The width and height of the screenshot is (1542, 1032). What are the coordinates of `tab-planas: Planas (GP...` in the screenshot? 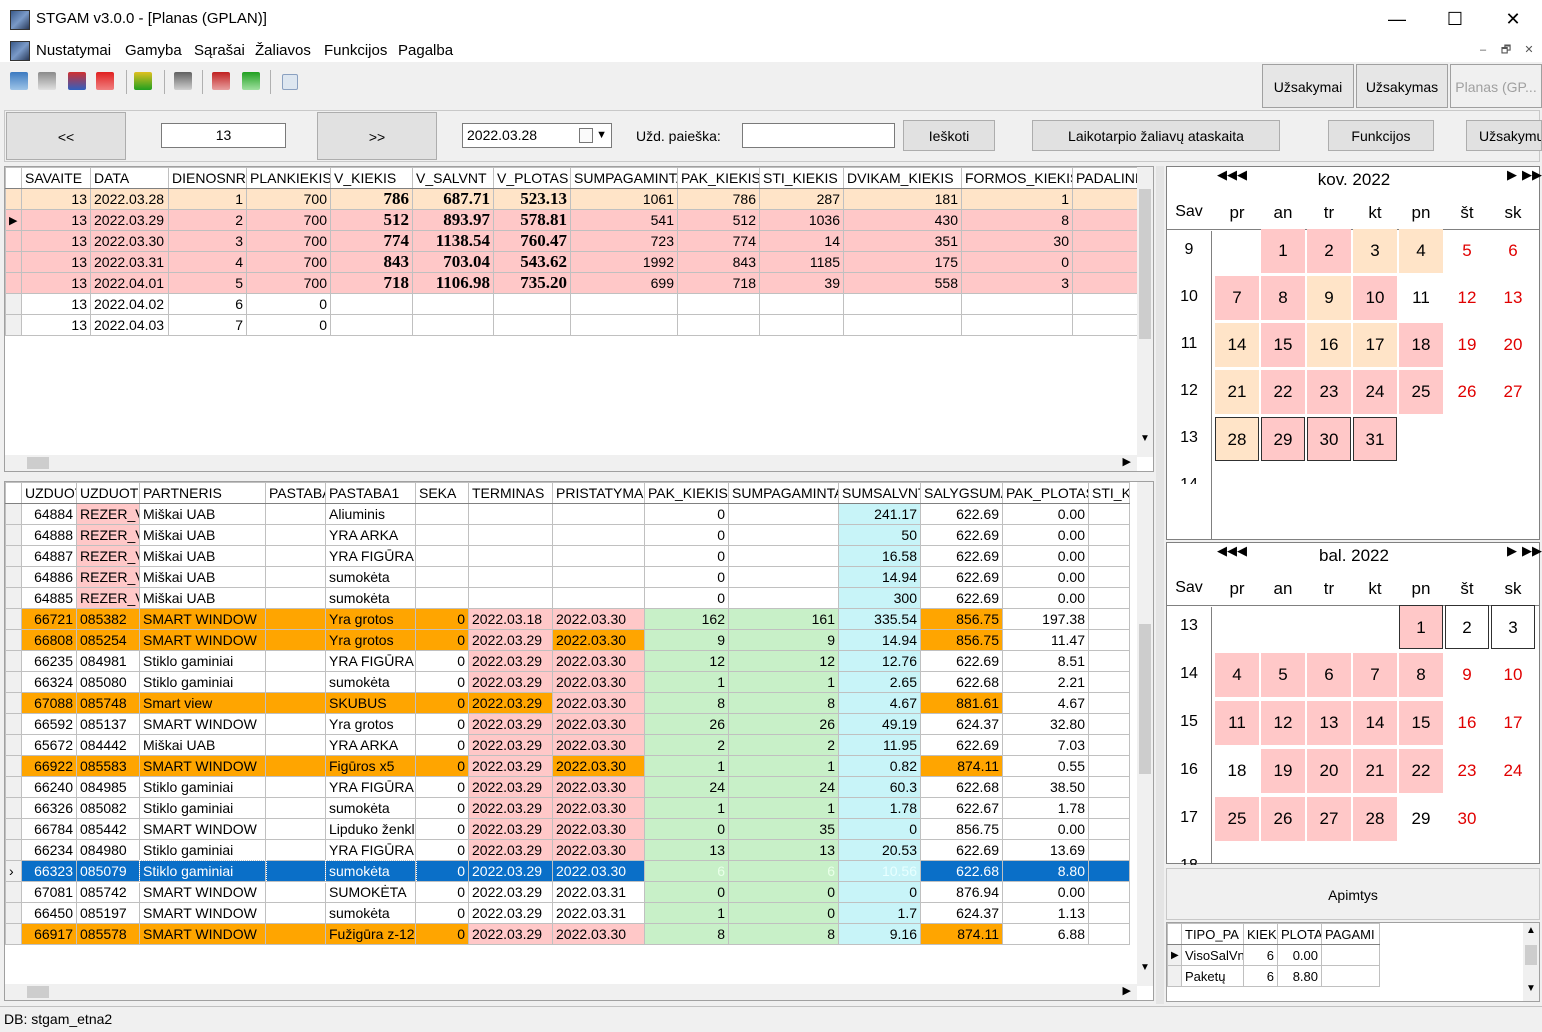 It's located at (1496, 86).